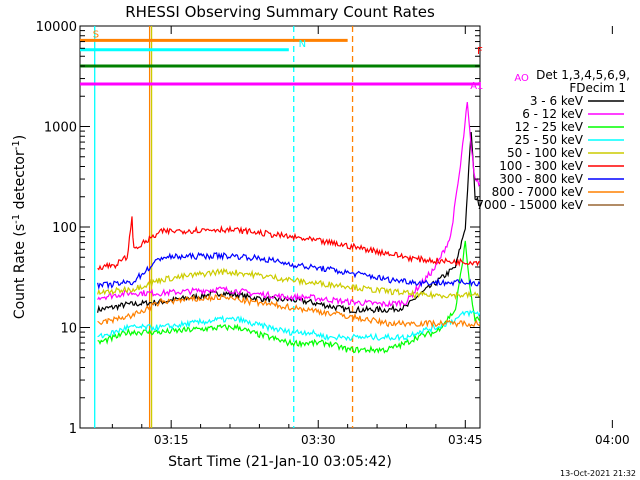 The width and height of the screenshot is (640, 480). Describe the element at coordinates (597, 88) in the screenshot. I see `legend-header-2: FDecim 1` at that location.